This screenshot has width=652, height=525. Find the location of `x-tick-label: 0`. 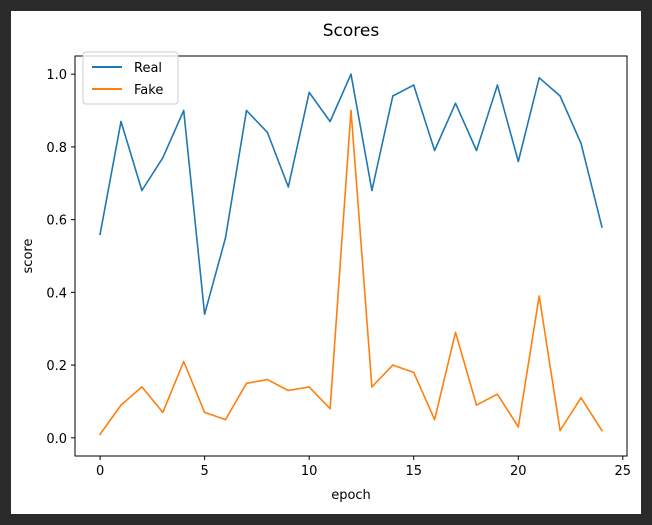

x-tick-label: 0 is located at coordinates (100, 471).